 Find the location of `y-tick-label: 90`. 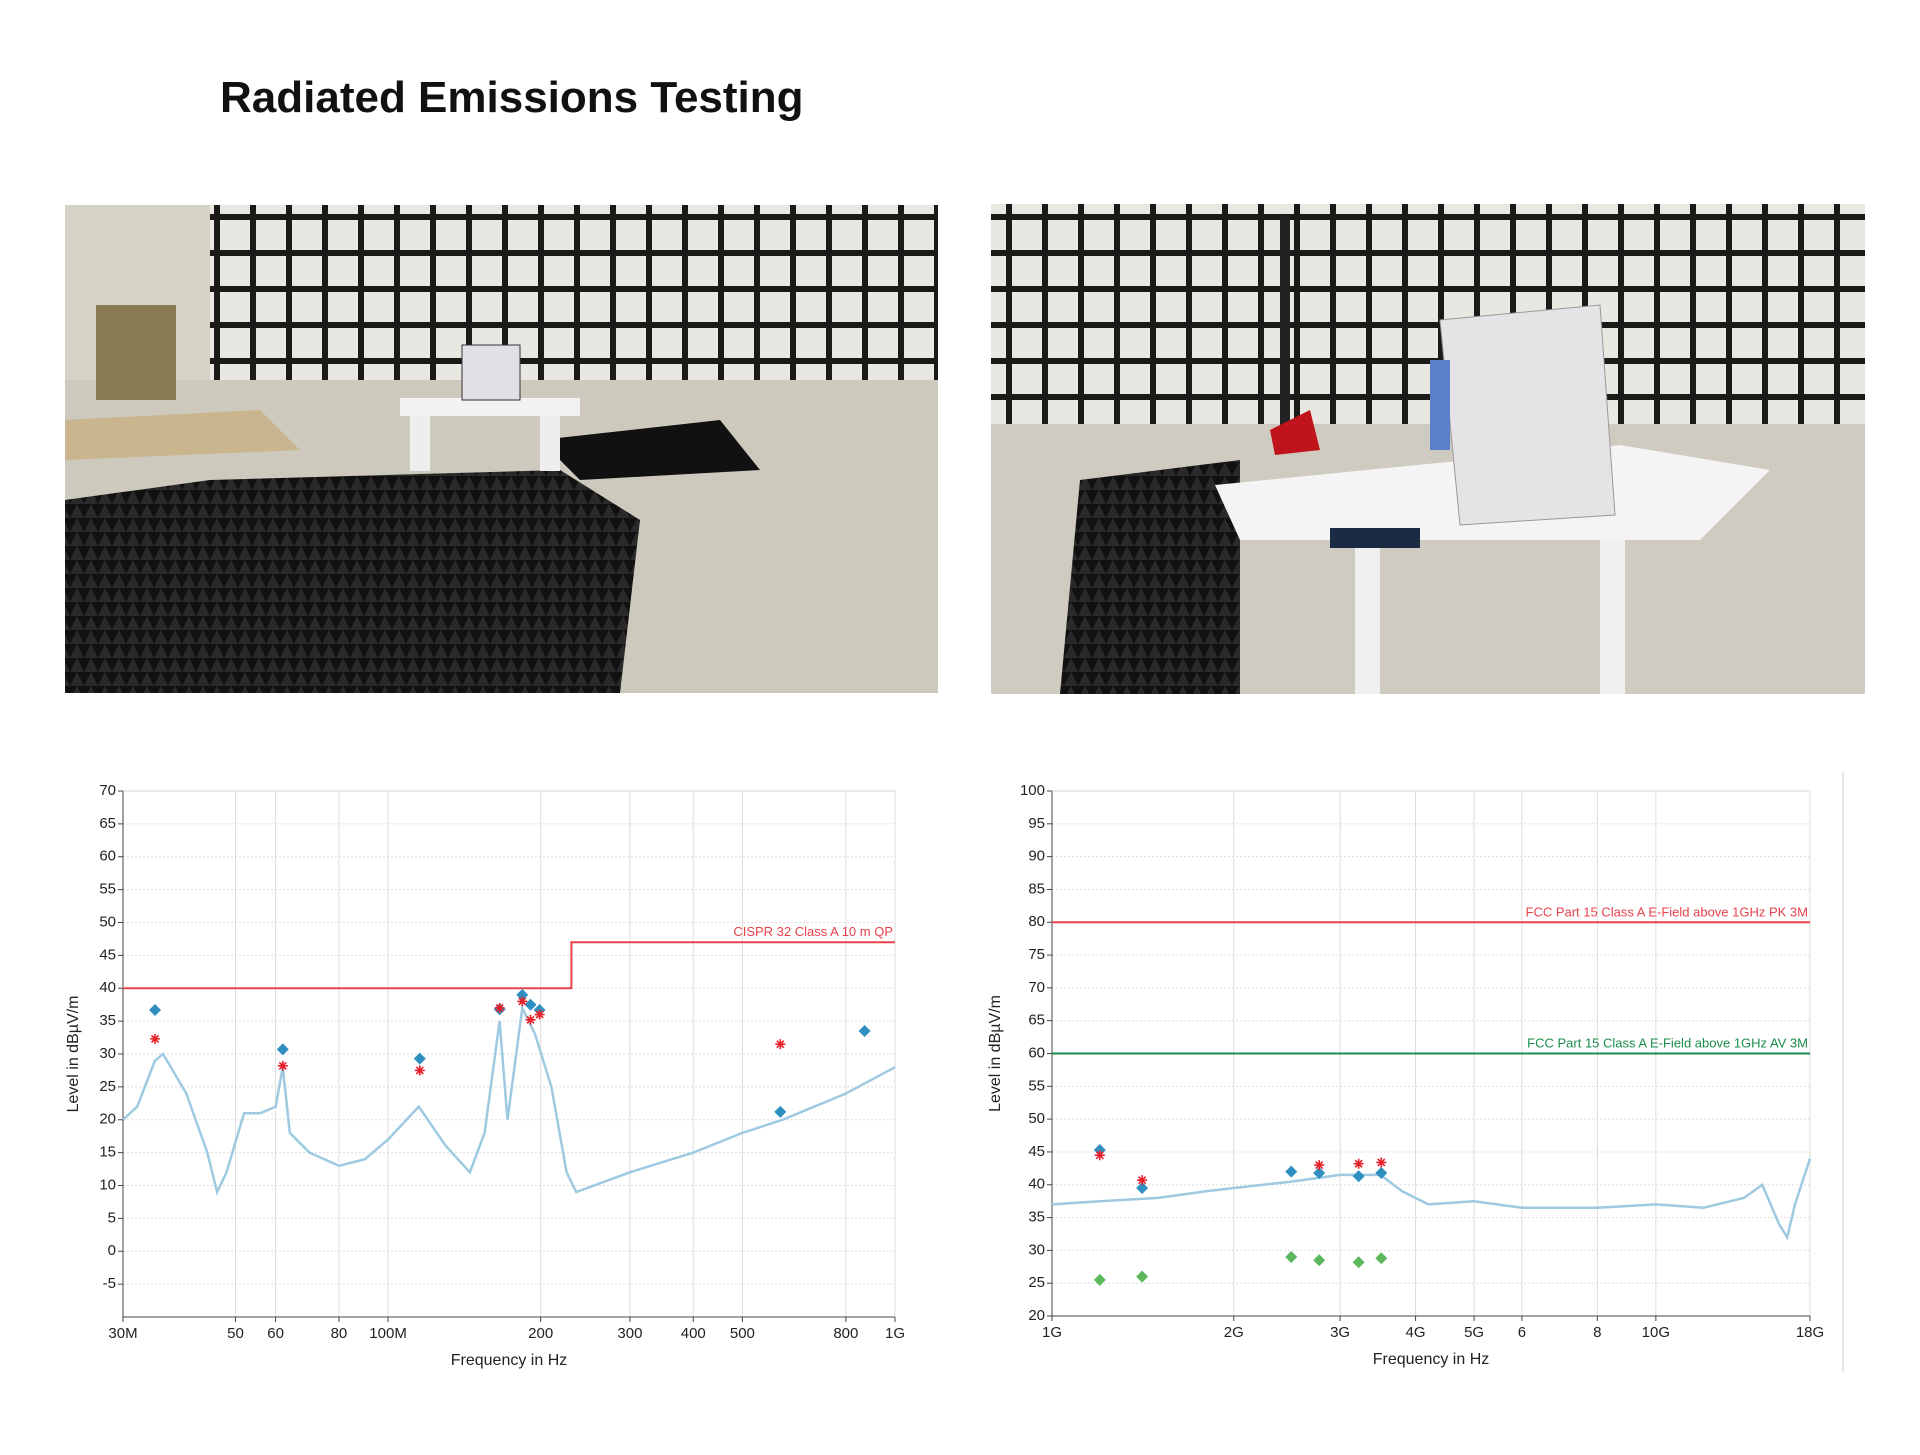

y-tick-label: 90 is located at coordinates (1036, 856).